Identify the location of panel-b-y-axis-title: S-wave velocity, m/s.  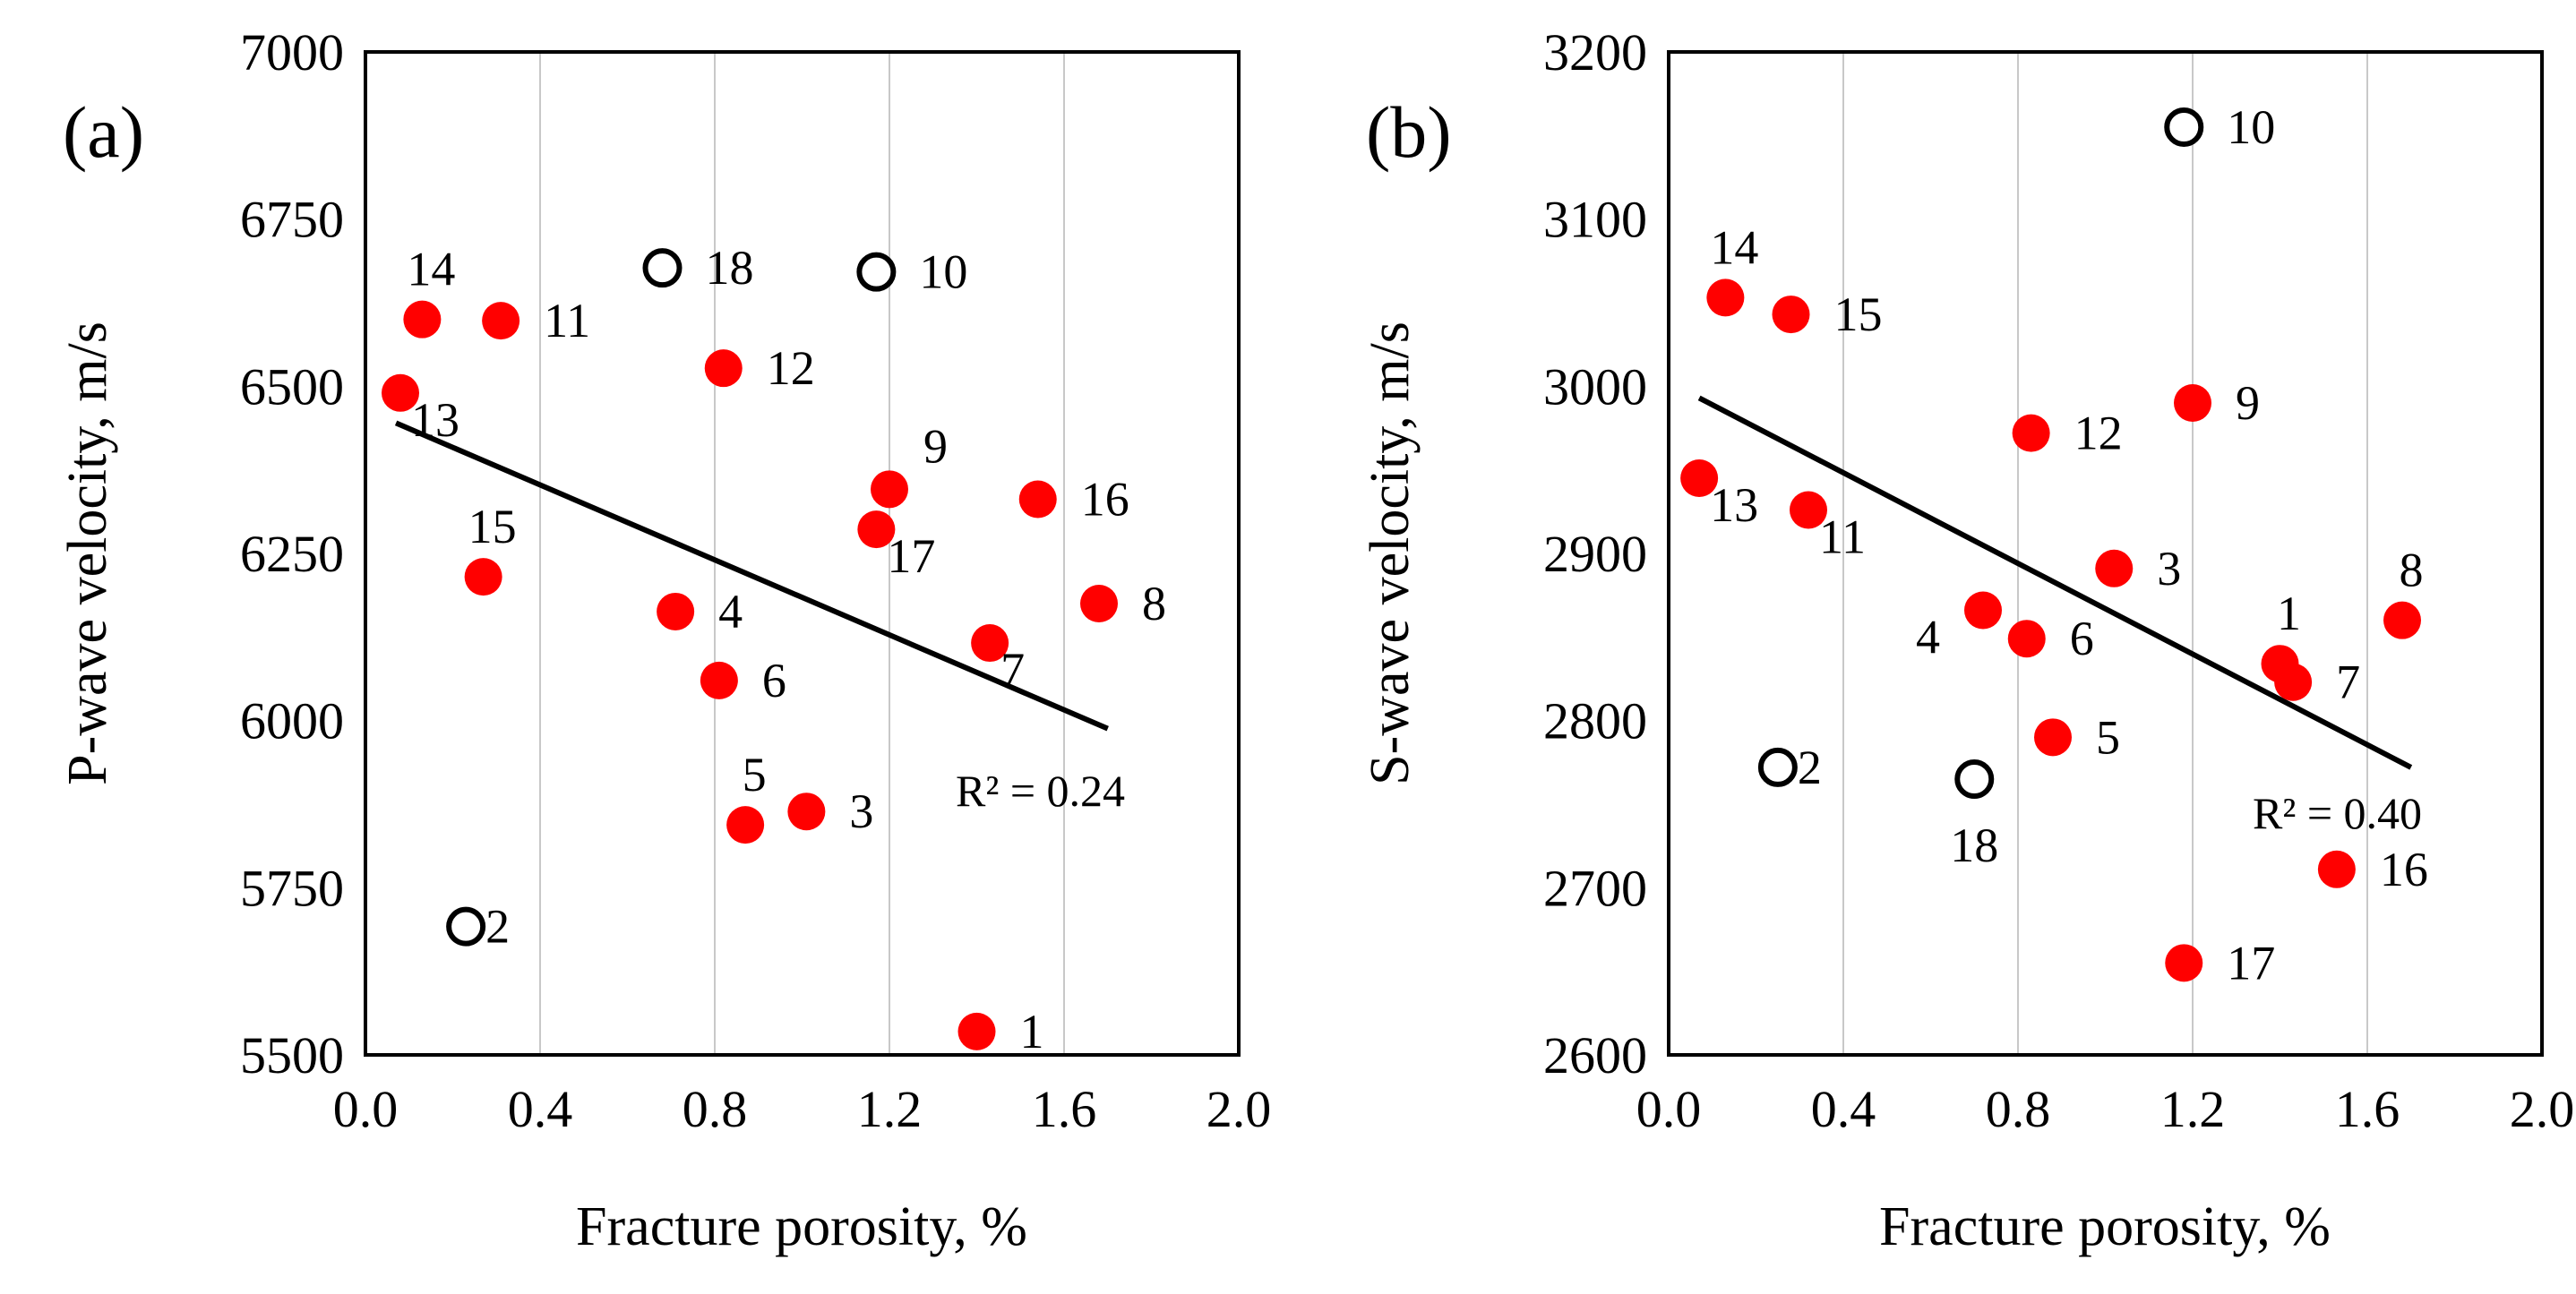
(1390, 553).